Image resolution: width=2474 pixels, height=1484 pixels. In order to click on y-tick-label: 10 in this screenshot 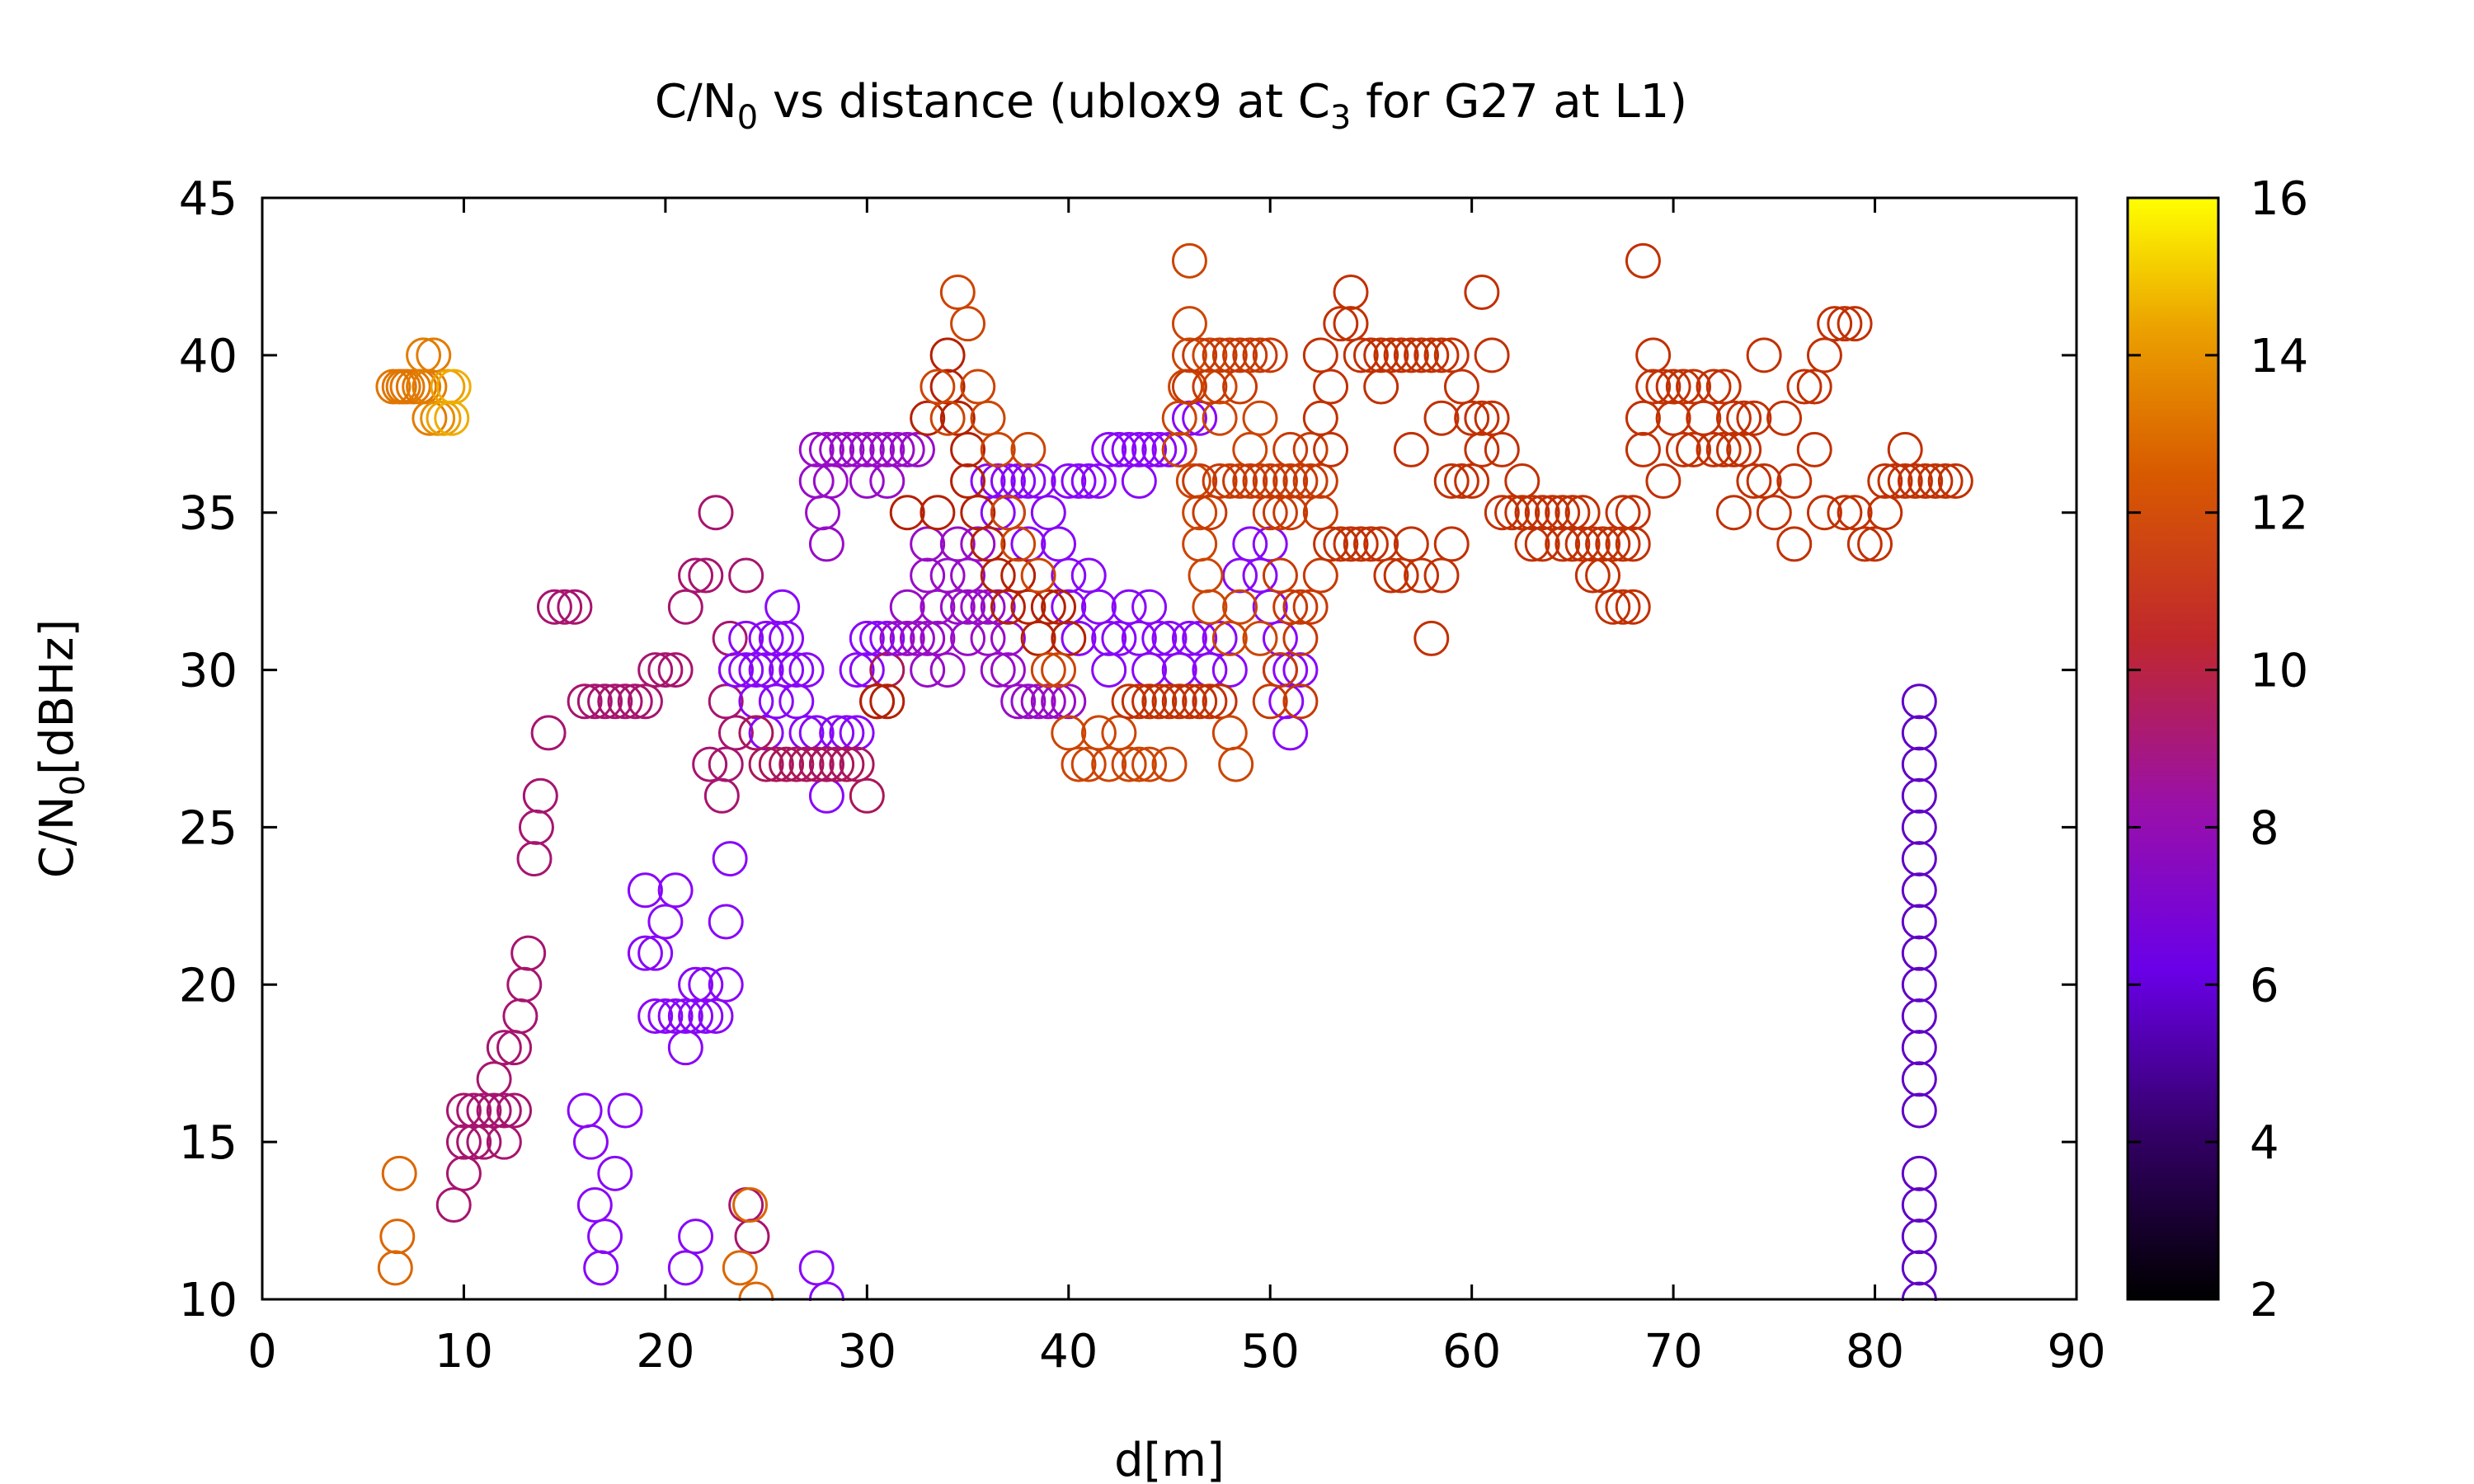, I will do `click(208, 1300)`.